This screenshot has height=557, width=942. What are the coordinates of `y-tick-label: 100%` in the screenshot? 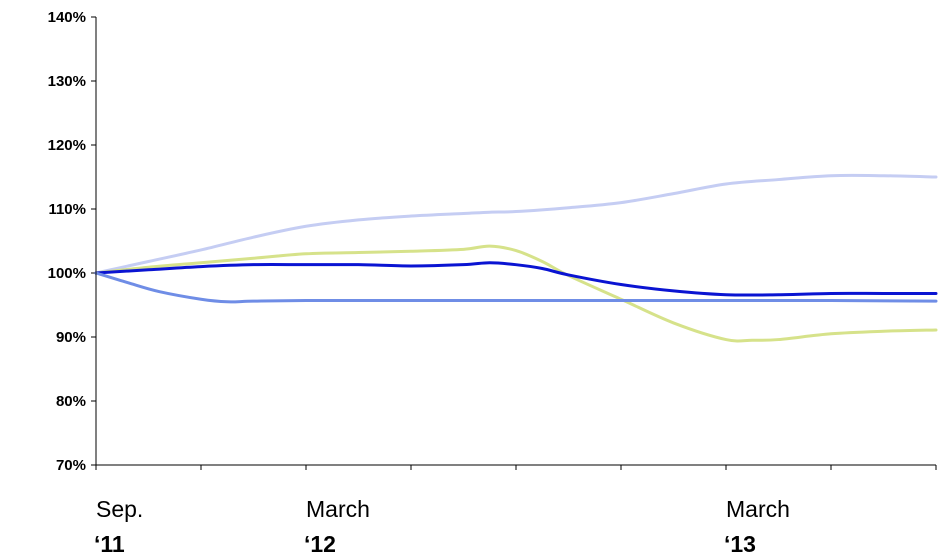 It's located at (67, 273).